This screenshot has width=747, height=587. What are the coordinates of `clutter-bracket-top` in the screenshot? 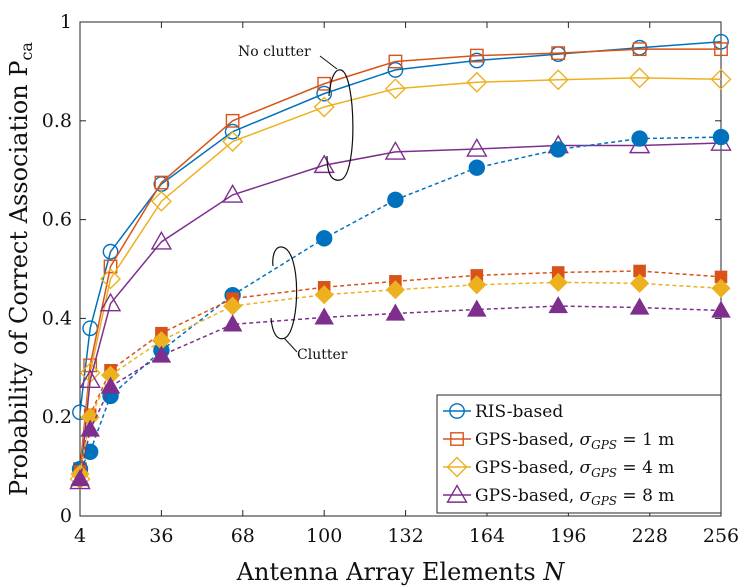 It's located at (277, 256).